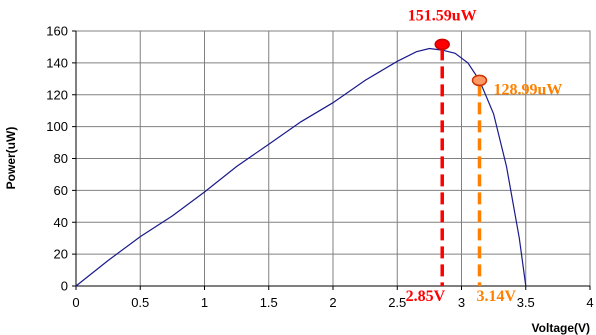 This screenshot has width=596, height=335. What do you see at coordinates (61, 190) in the screenshot?
I see `y-tick-label: 60` at bounding box center [61, 190].